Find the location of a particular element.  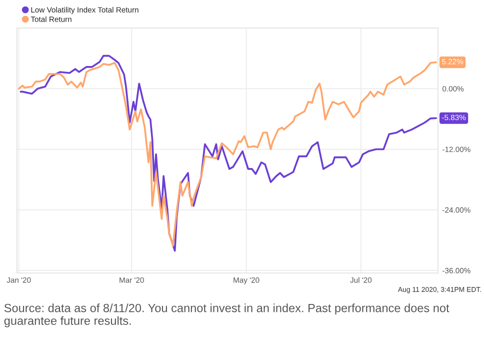

source-note: Source: data as of 8/11/20. You cannot invest in an index. Past performance does not guarantee future results. is located at coordinates (227, 316).